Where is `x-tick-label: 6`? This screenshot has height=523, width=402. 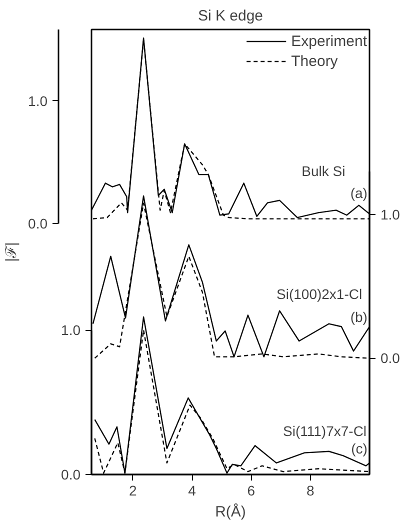 x-tick-label: 6 is located at coordinates (251, 490).